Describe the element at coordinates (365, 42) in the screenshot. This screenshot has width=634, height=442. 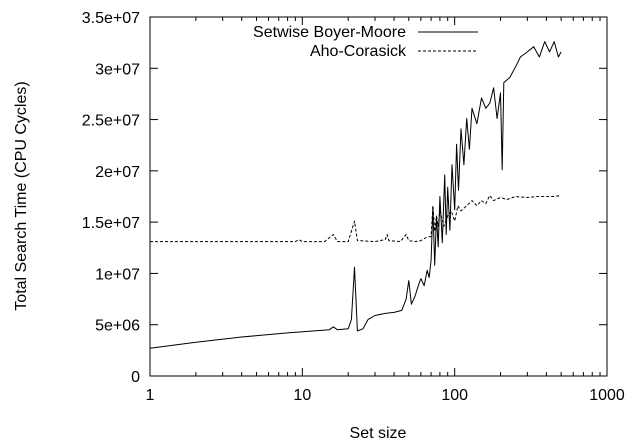
I see `legend: Setwise Boyer-Moore Aho-Corasick` at that location.